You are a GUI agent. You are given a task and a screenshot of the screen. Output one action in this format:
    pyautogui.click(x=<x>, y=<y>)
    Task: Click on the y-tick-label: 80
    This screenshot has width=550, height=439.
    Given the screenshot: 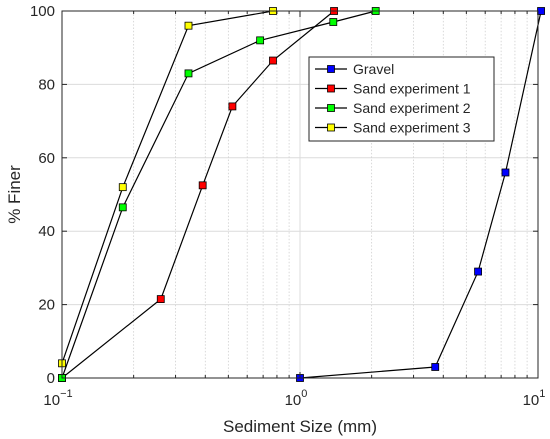 What is the action you would take?
    pyautogui.click(x=46, y=84)
    